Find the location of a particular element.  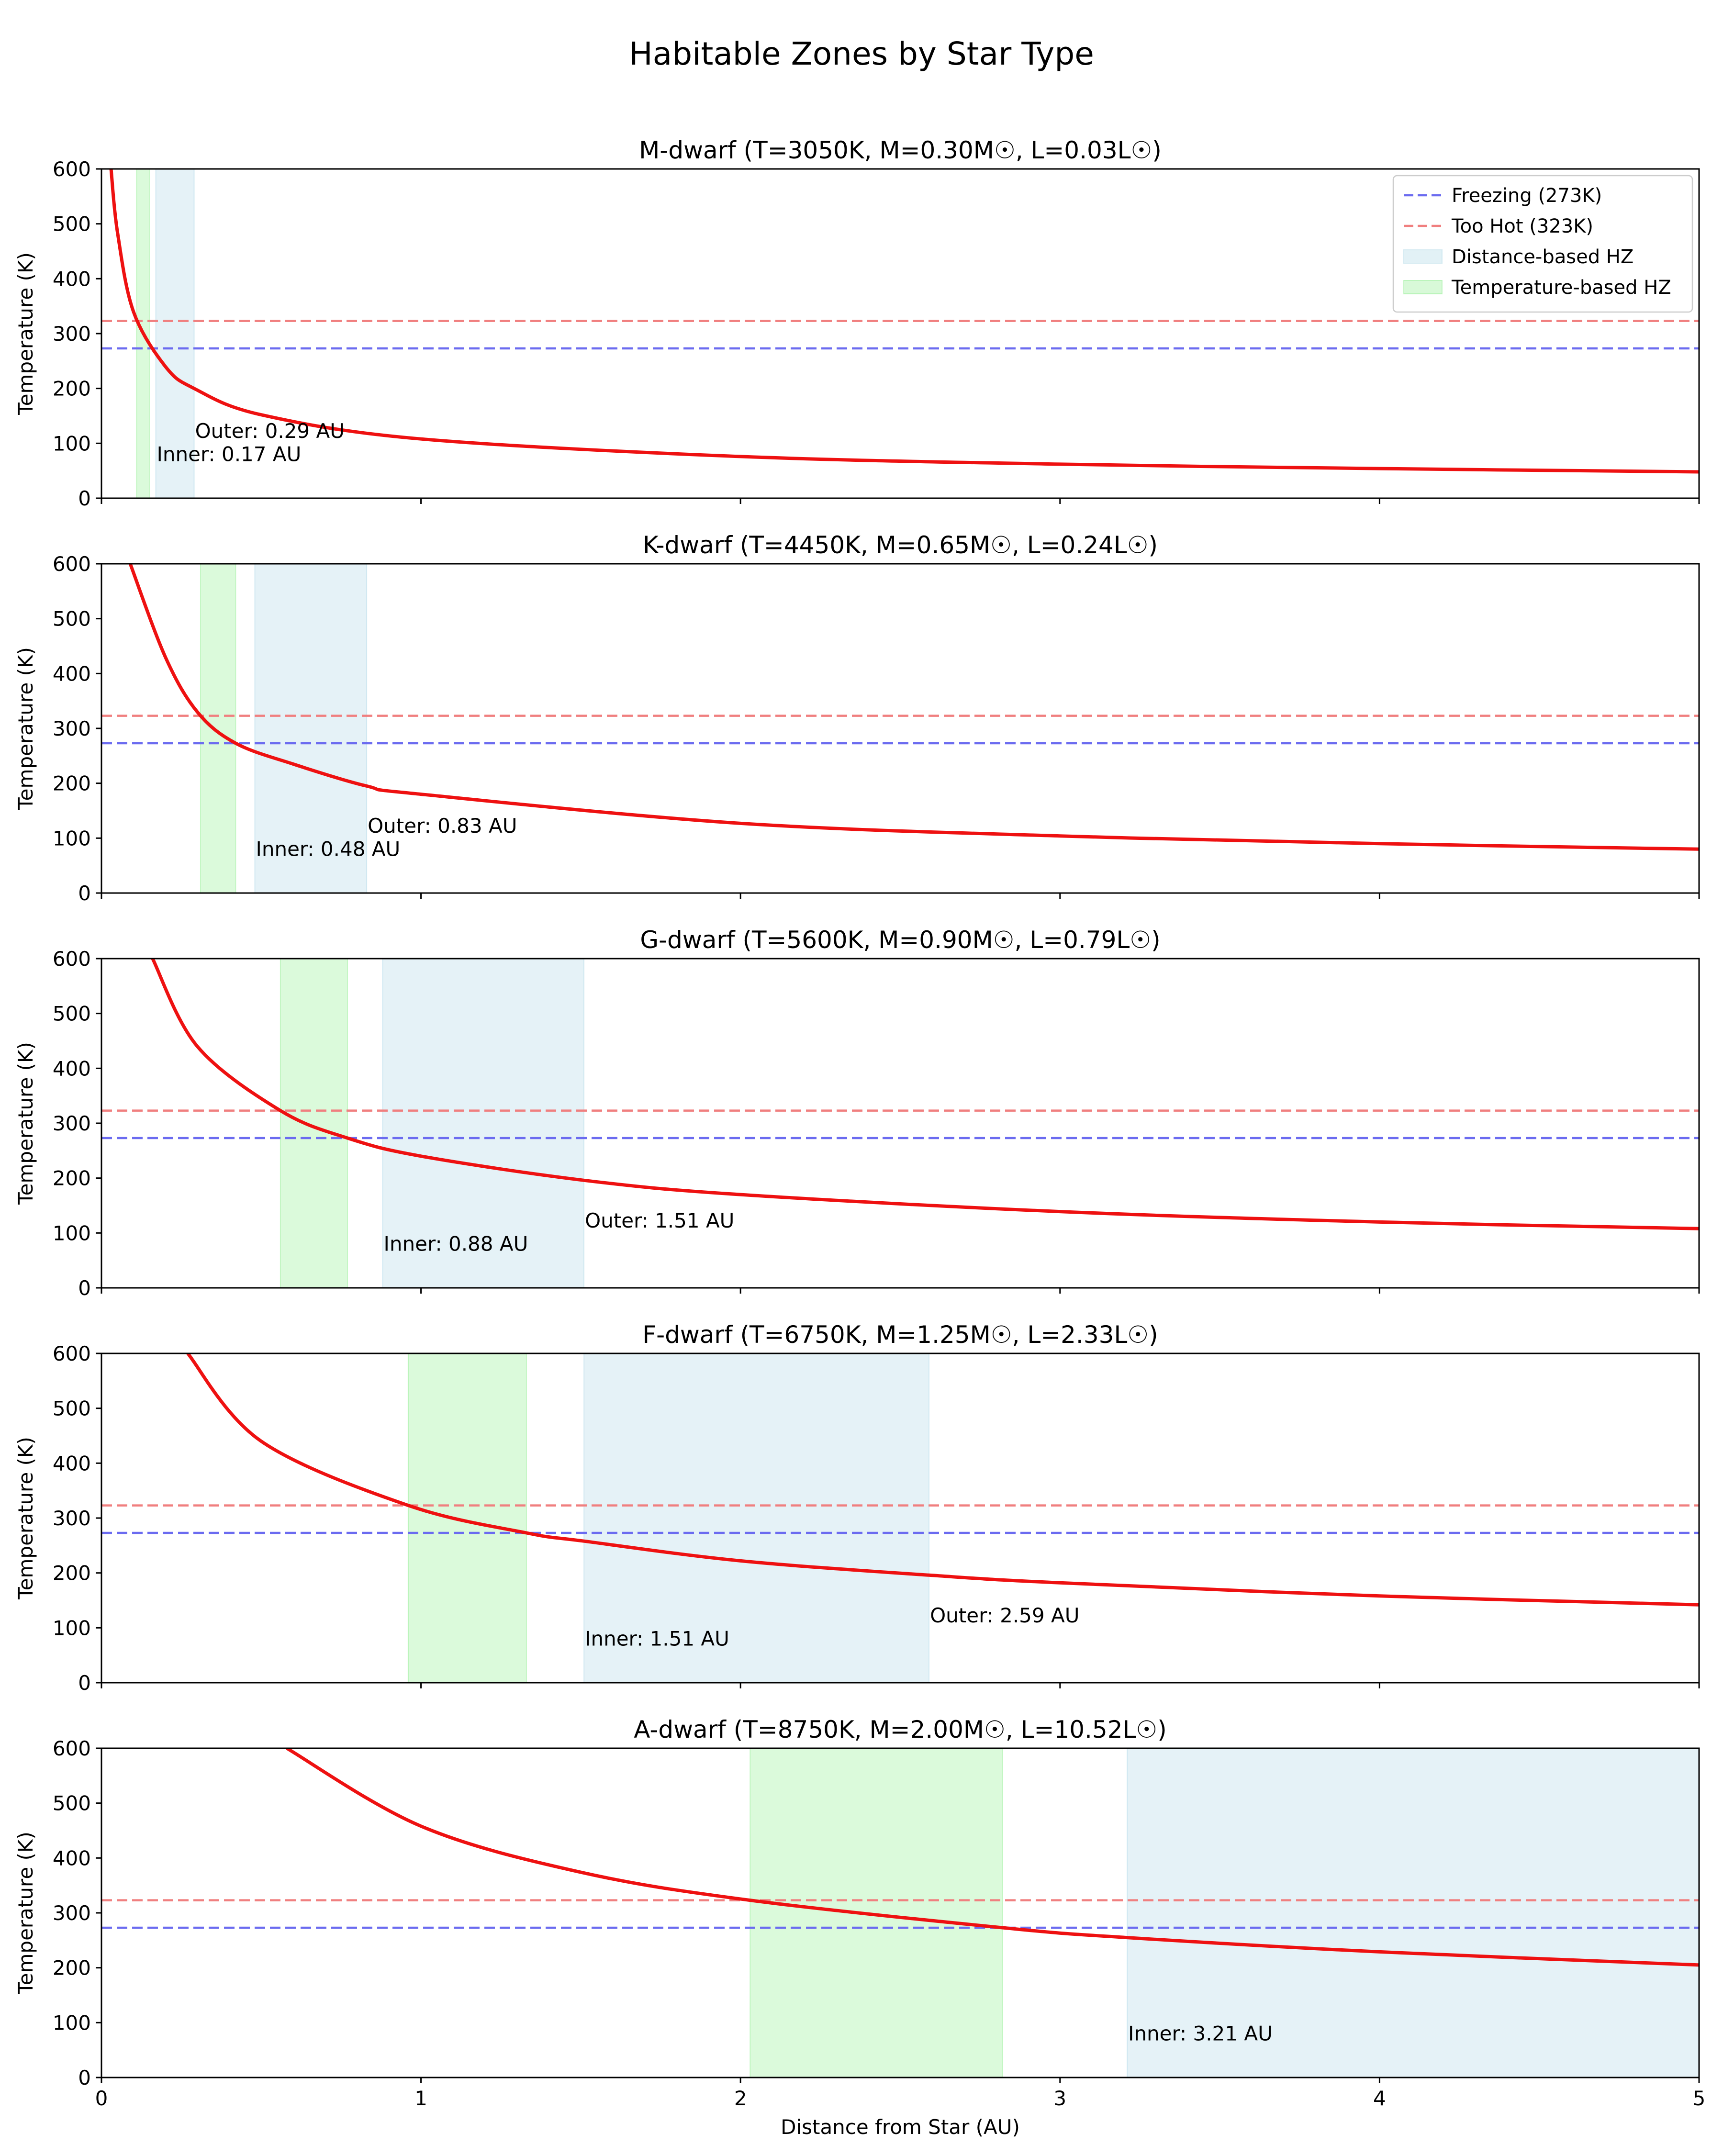

outer-edge-label: Outer: 2.59 AU is located at coordinates (1004, 1615).